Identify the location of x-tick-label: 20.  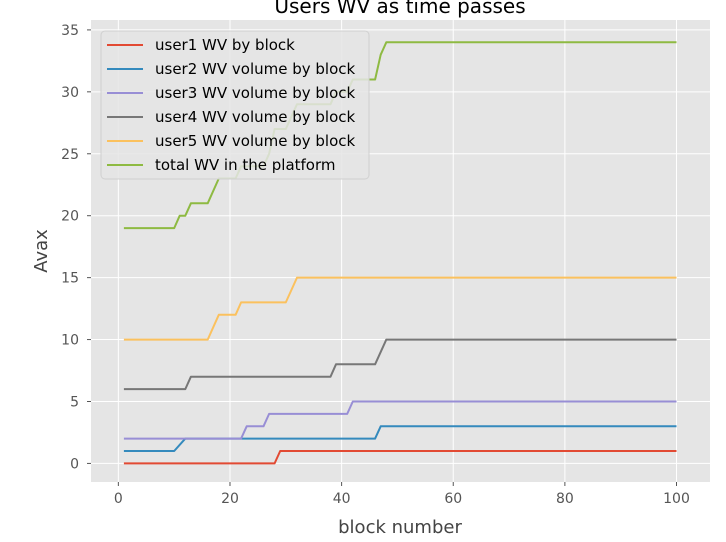
(230, 499).